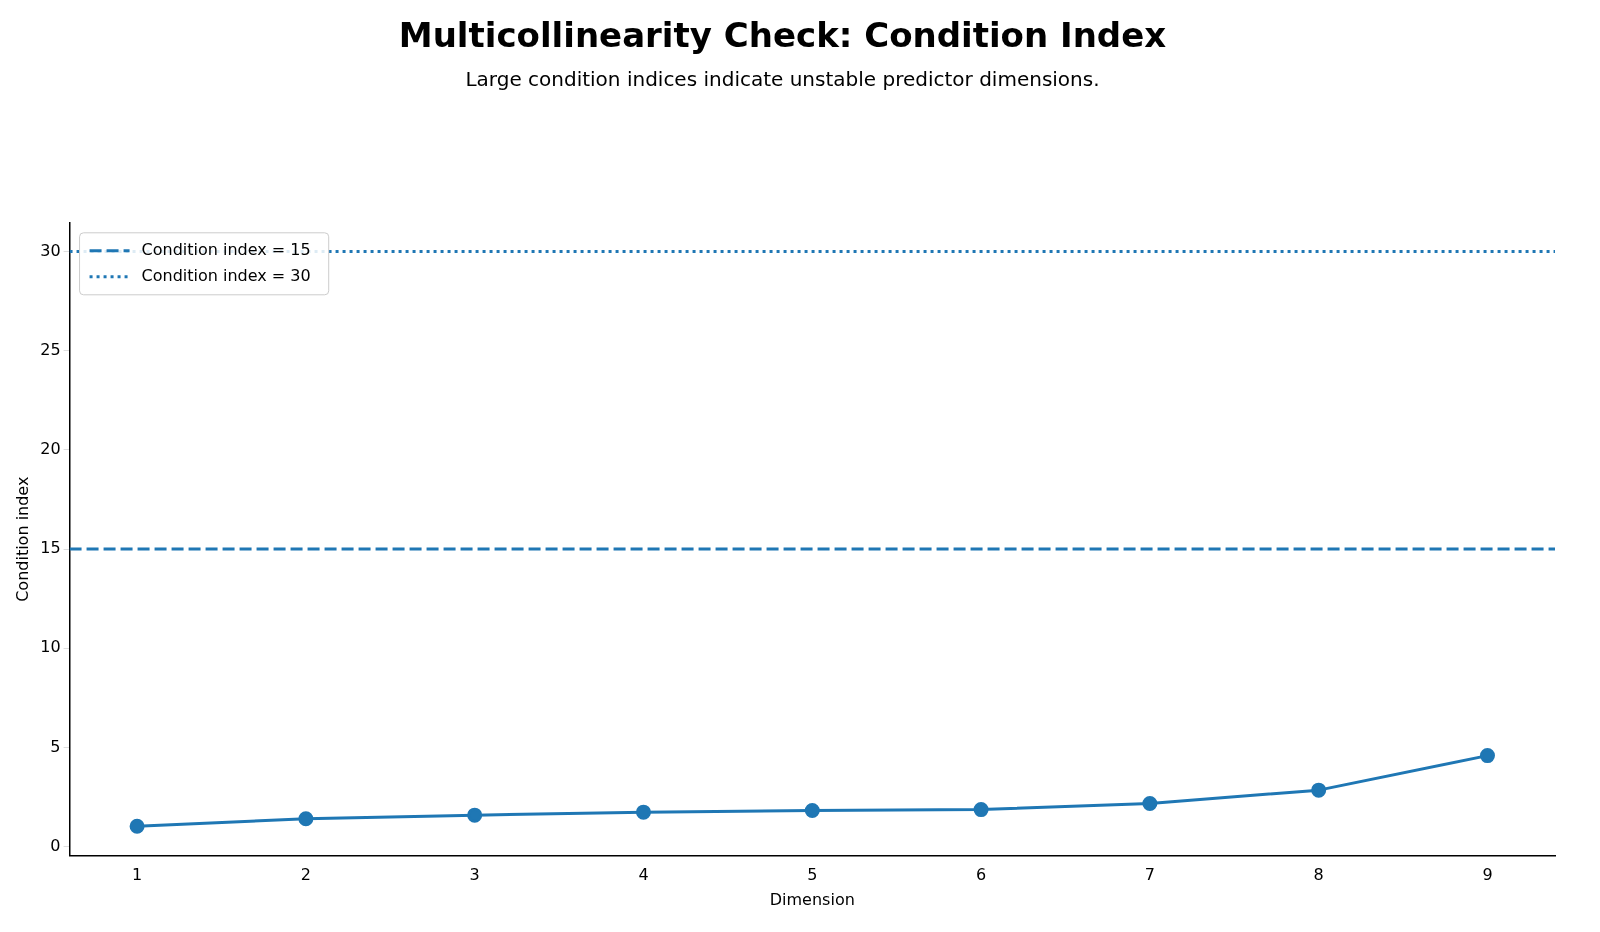 This screenshot has height=932, width=1600. Describe the element at coordinates (812, 899) in the screenshot. I see `x-axis-title: Dimension` at that location.